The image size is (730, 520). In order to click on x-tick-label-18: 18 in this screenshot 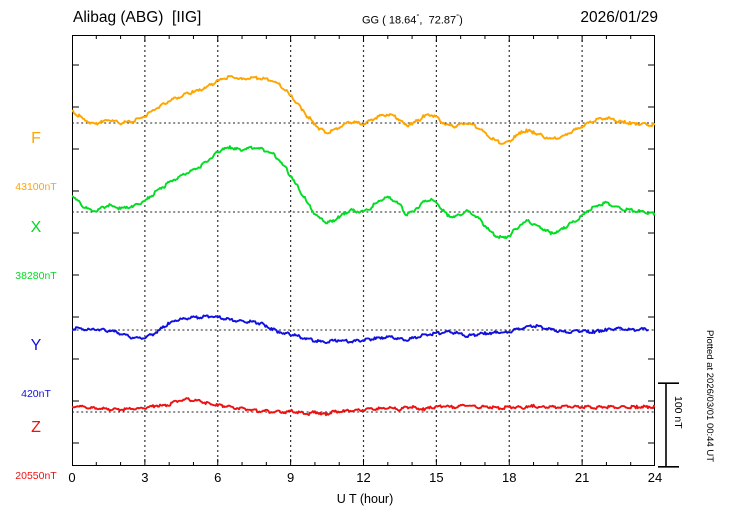, I will do `click(509, 477)`.